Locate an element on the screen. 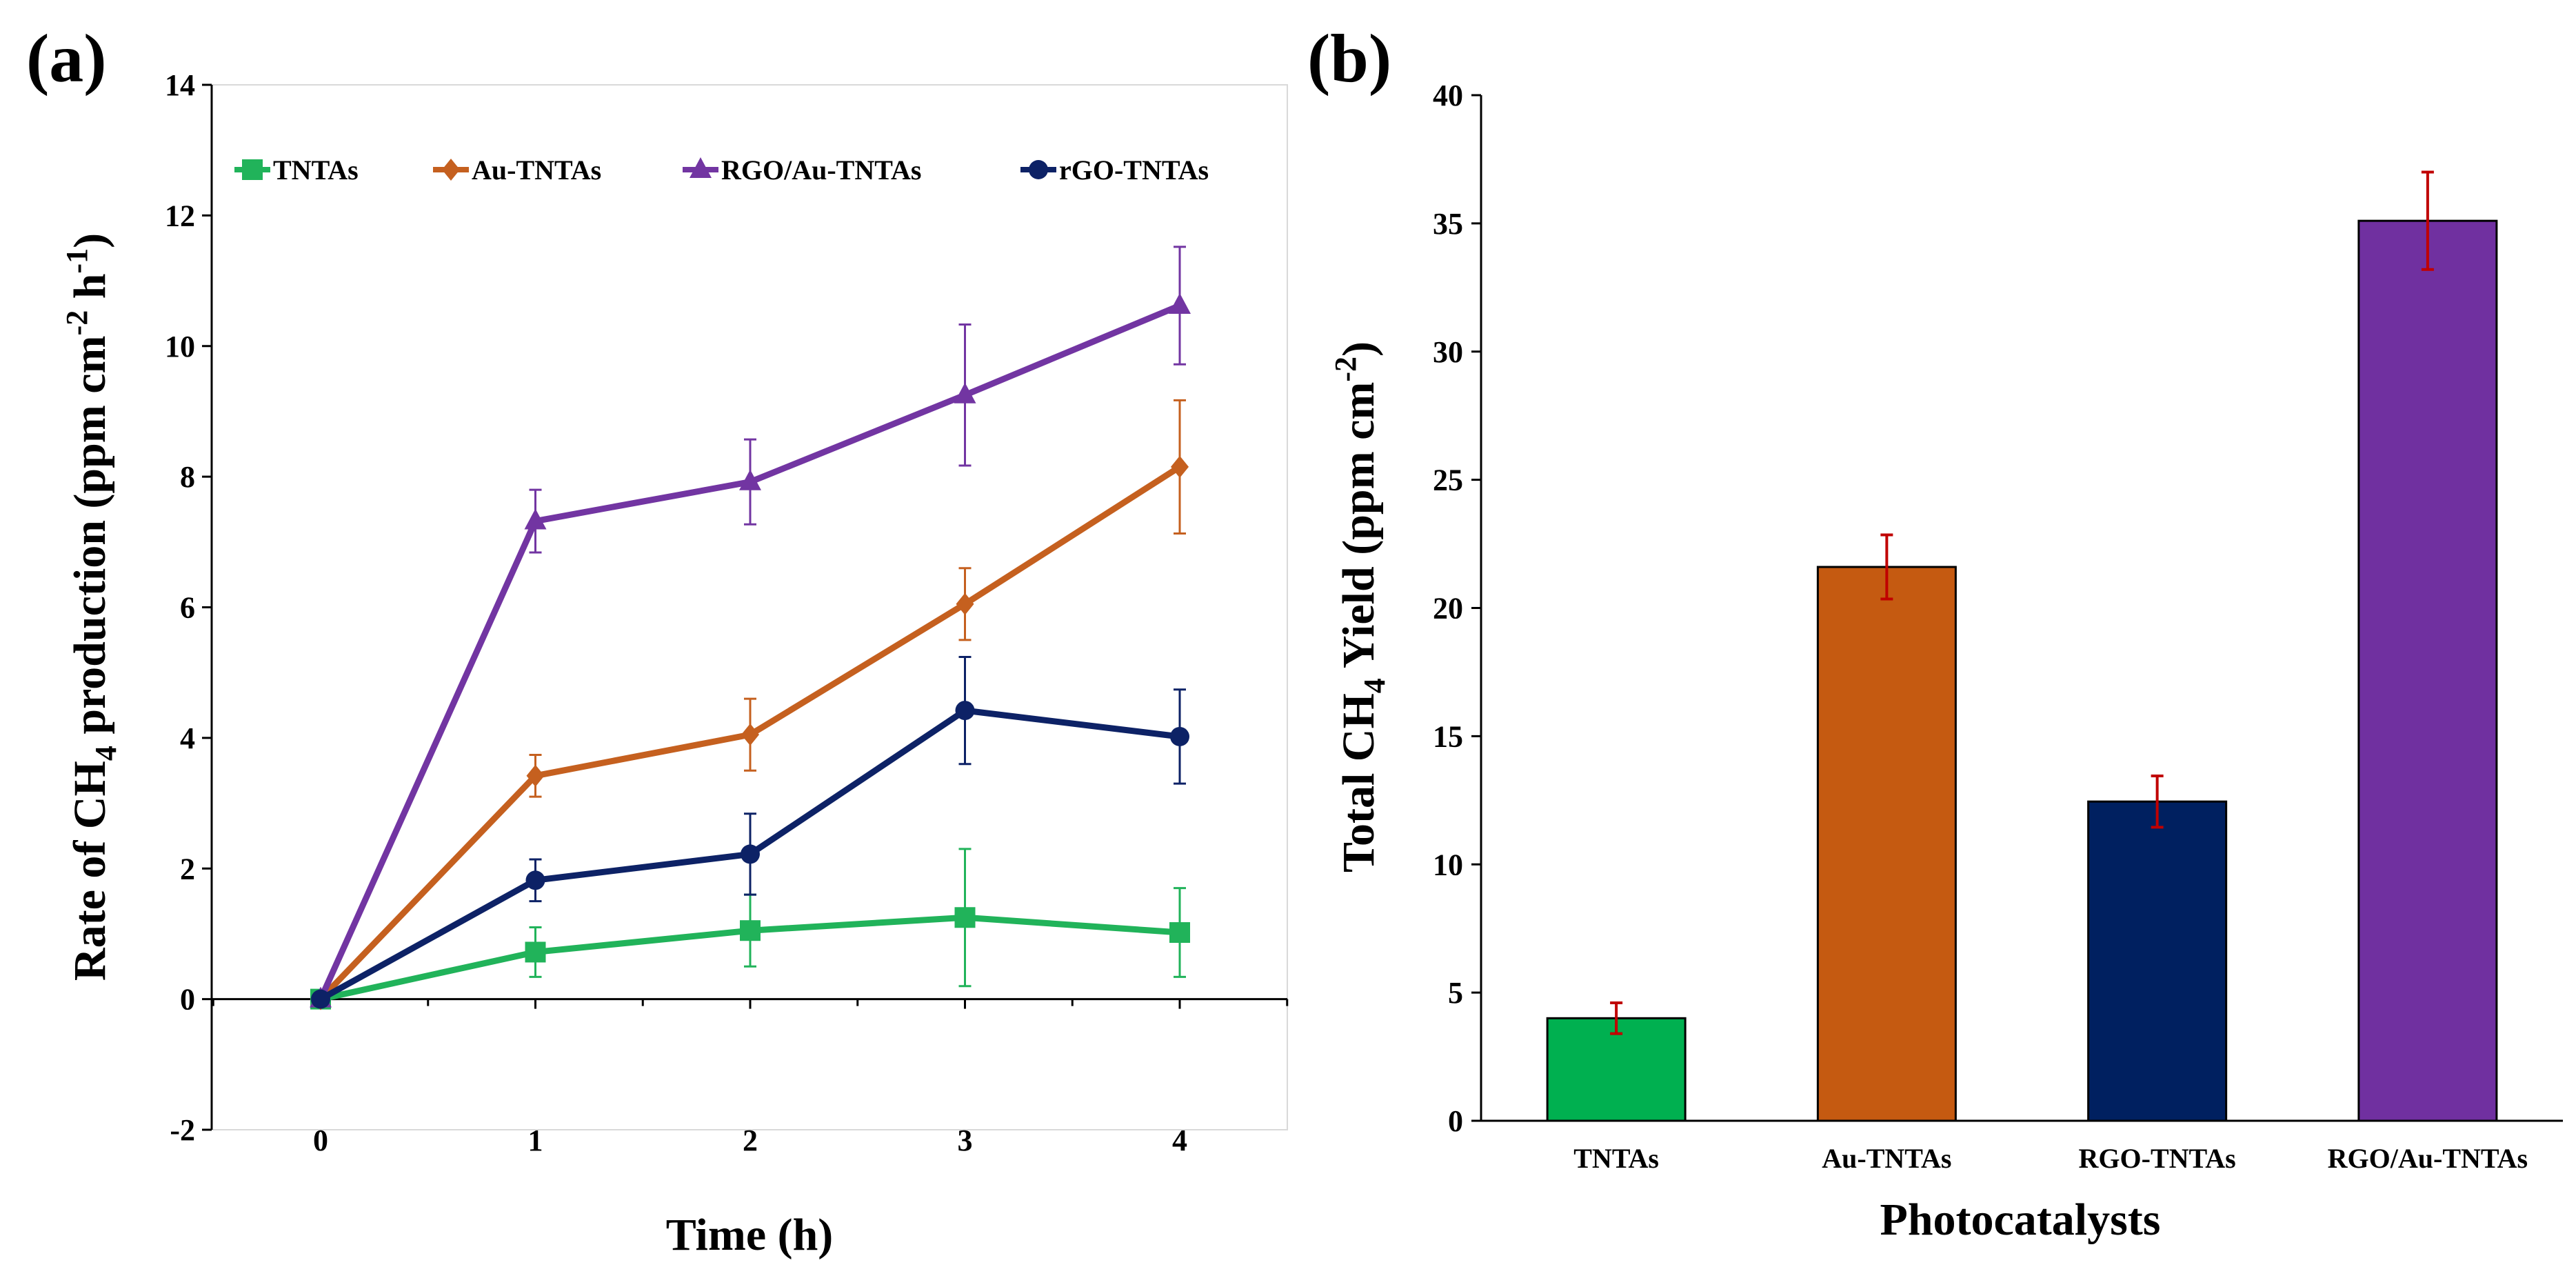  bar-group-tntas is located at coordinates (1616, 1061).